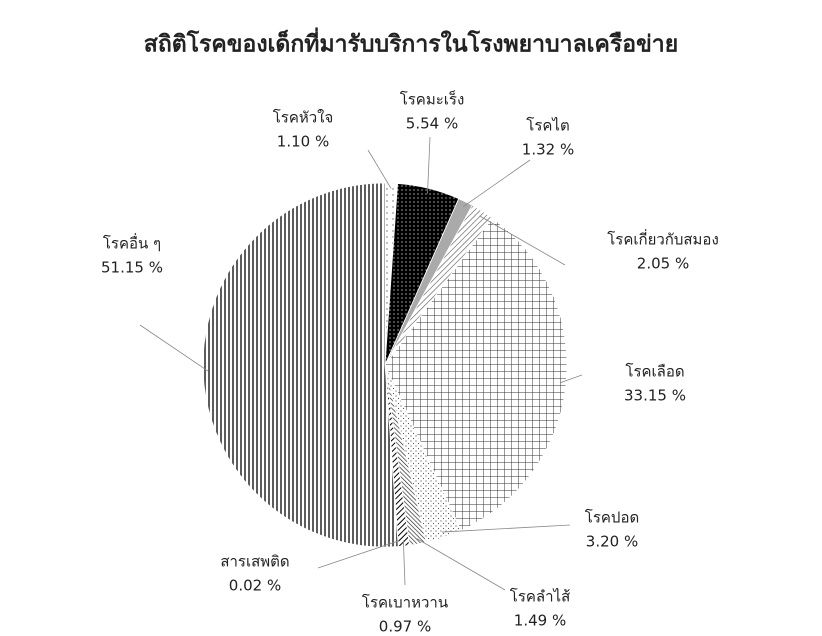 This screenshot has height=636, width=822. What do you see at coordinates (405, 625) in the screenshot?
I see `value-label: 0.97 %` at bounding box center [405, 625].